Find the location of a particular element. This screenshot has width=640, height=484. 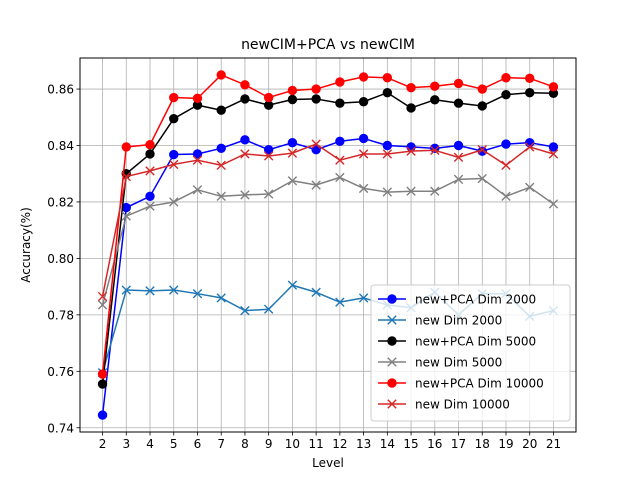

x-tick-label: 5 is located at coordinates (174, 444).